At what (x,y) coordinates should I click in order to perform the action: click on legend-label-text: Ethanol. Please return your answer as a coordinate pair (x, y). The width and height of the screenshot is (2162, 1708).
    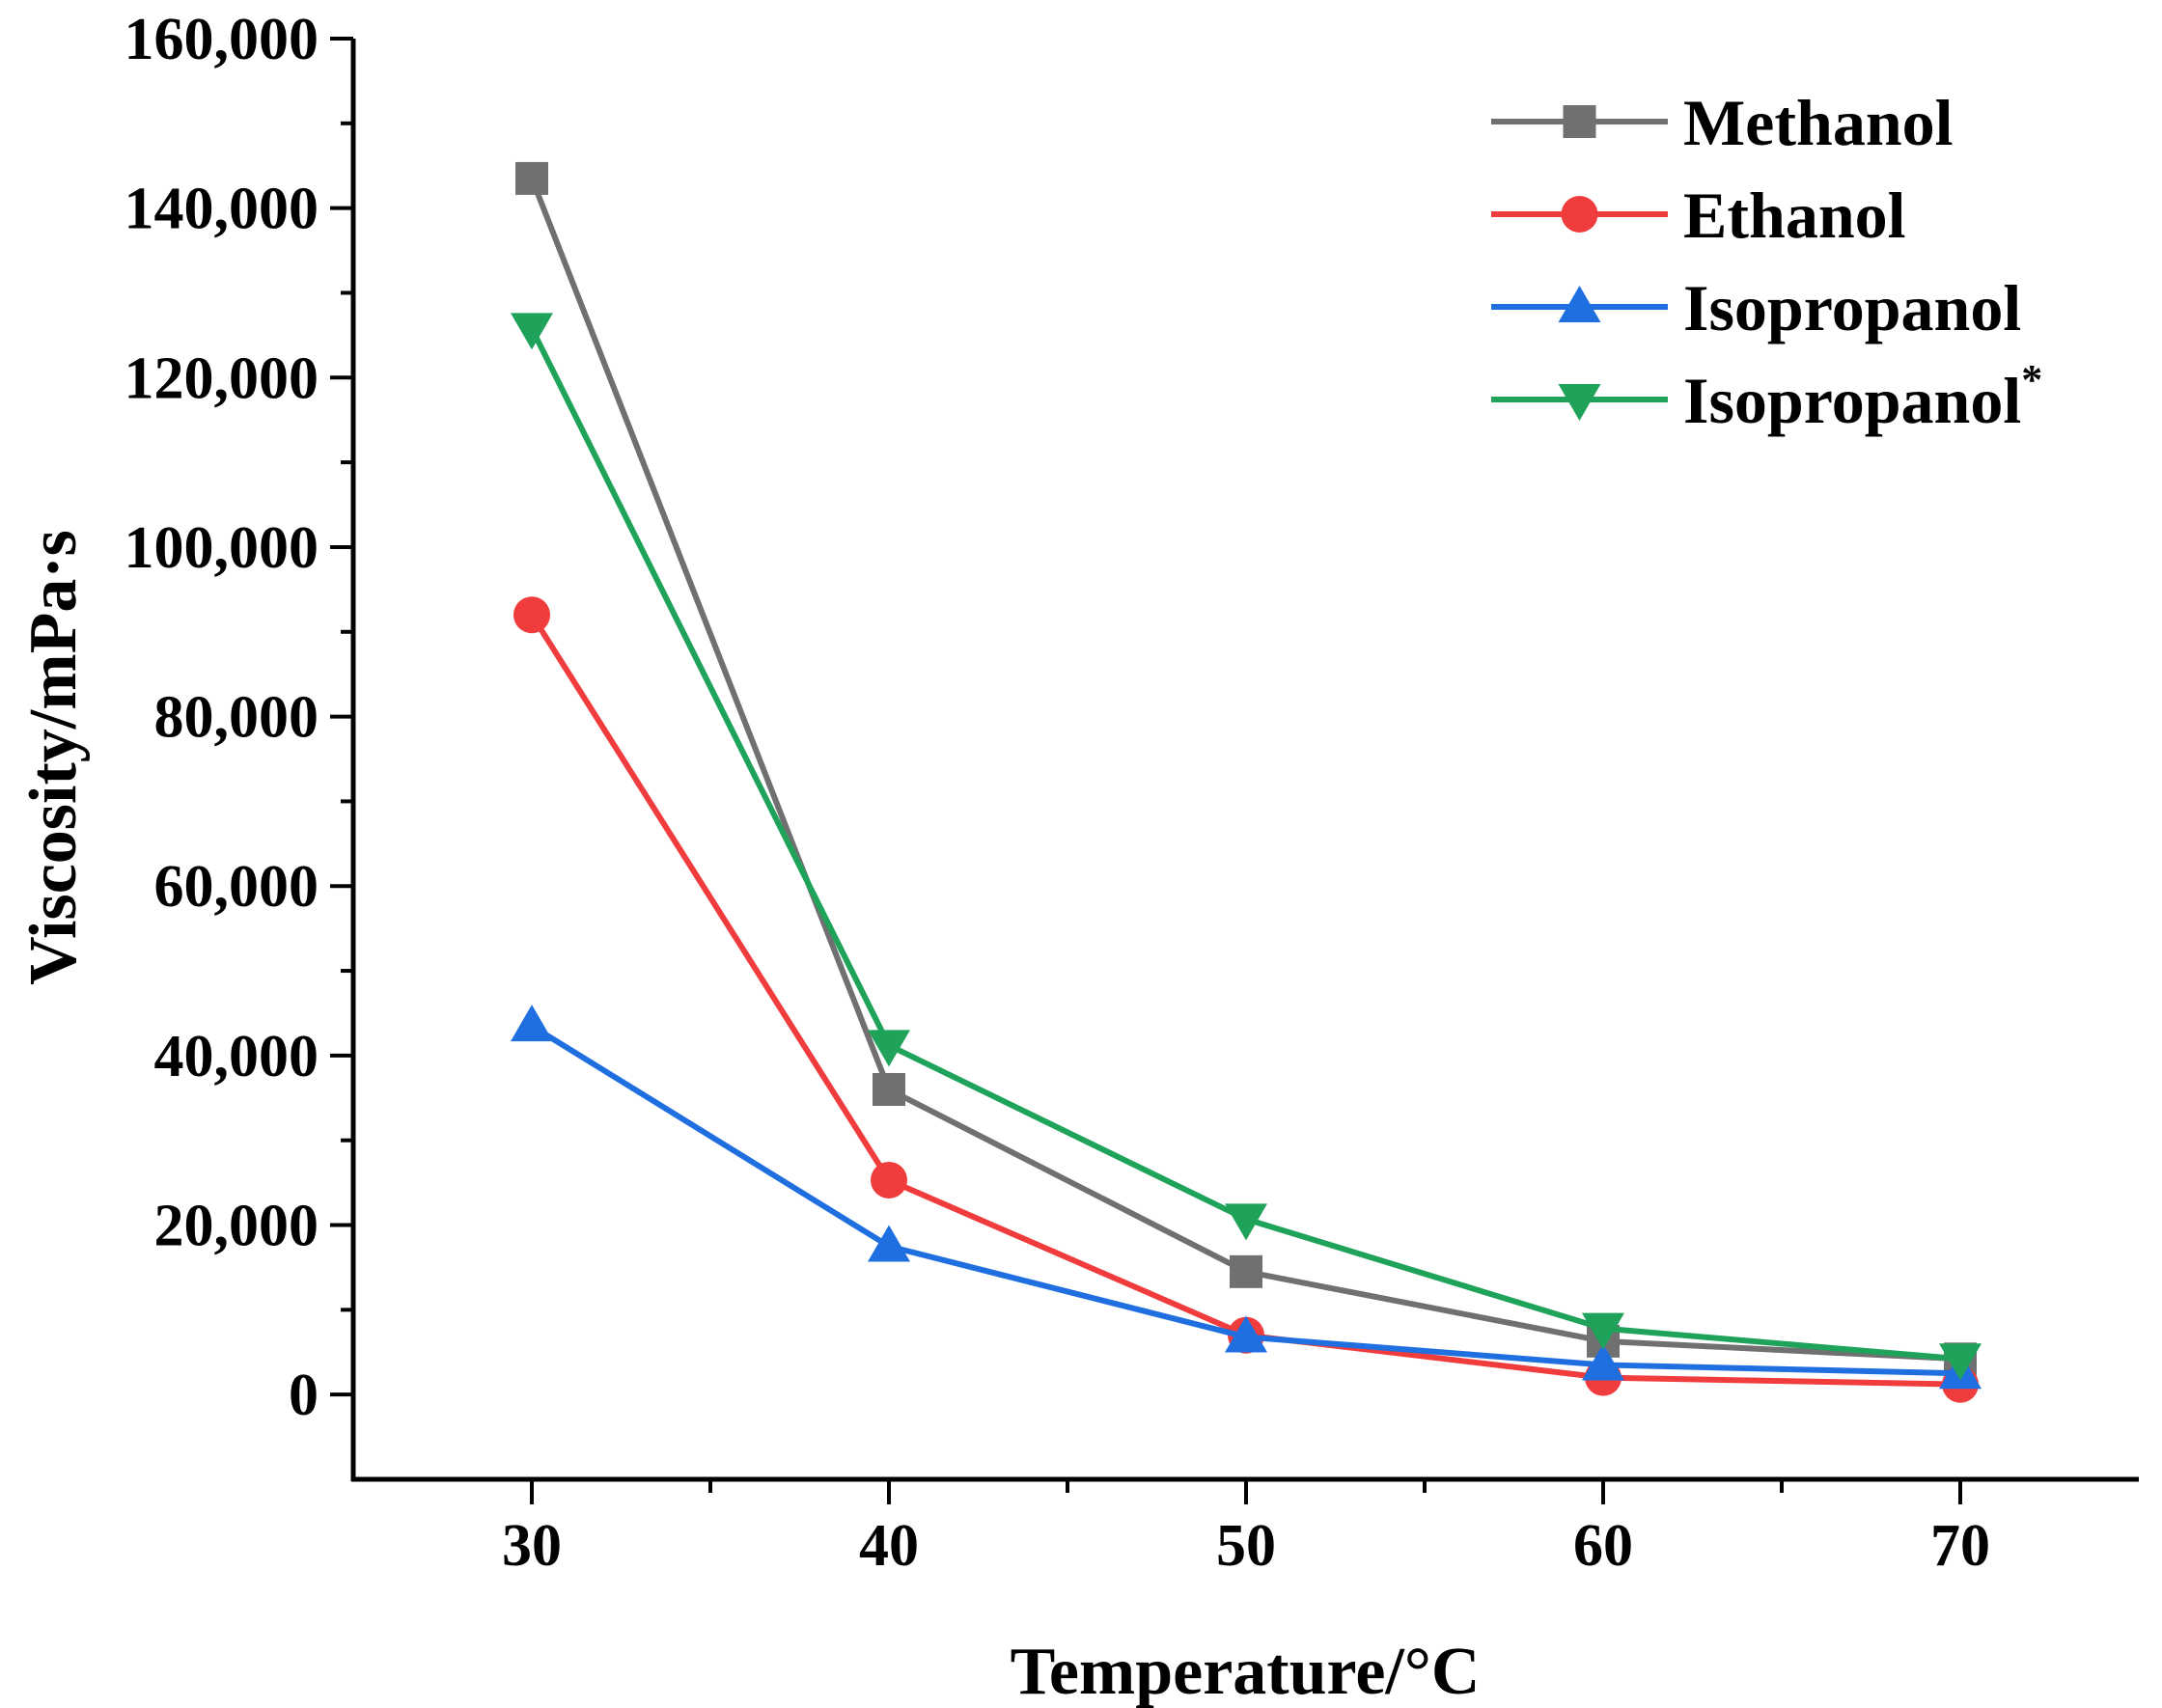
    Looking at the image, I should click on (1794, 215).